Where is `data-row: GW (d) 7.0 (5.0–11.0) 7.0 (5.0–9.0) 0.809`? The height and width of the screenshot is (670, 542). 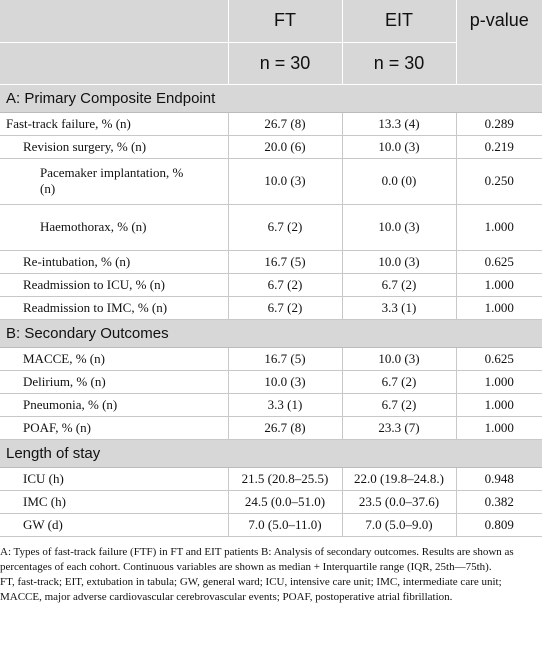
data-row: GW (d) 7.0 (5.0–11.0) 7.0 (5.0–9.0) 0.809 is located at coordinates (271, 525).